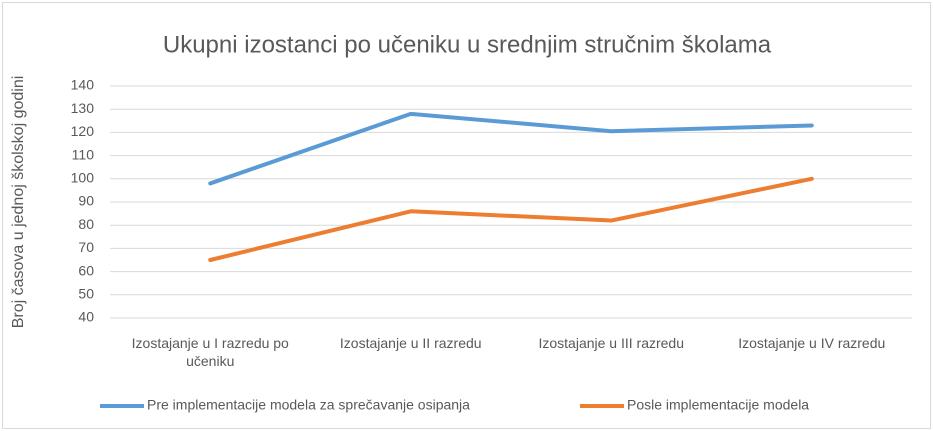  What do you see at coordinates (86, 201) in the screenshot?
I see `y-tick-label: 90` at bounding box center [86, 201].